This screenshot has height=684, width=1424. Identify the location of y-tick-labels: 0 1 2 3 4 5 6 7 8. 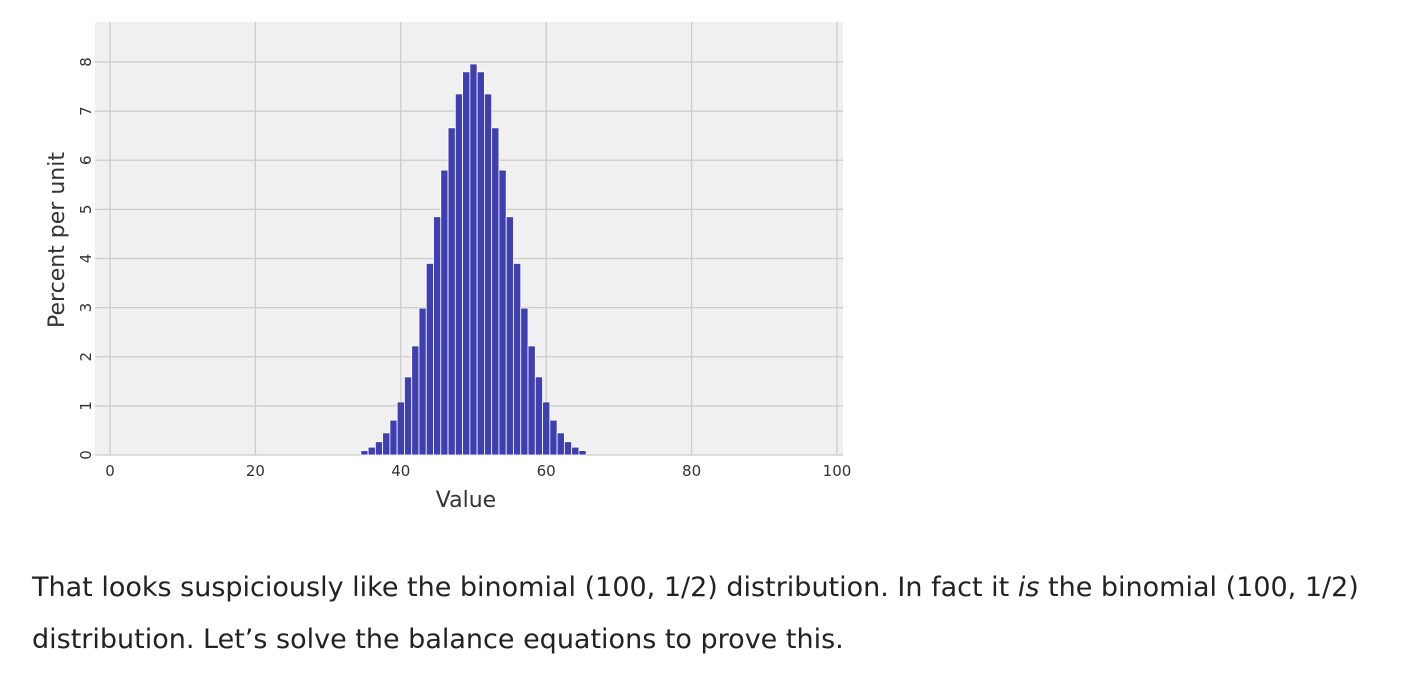
(86, 258).